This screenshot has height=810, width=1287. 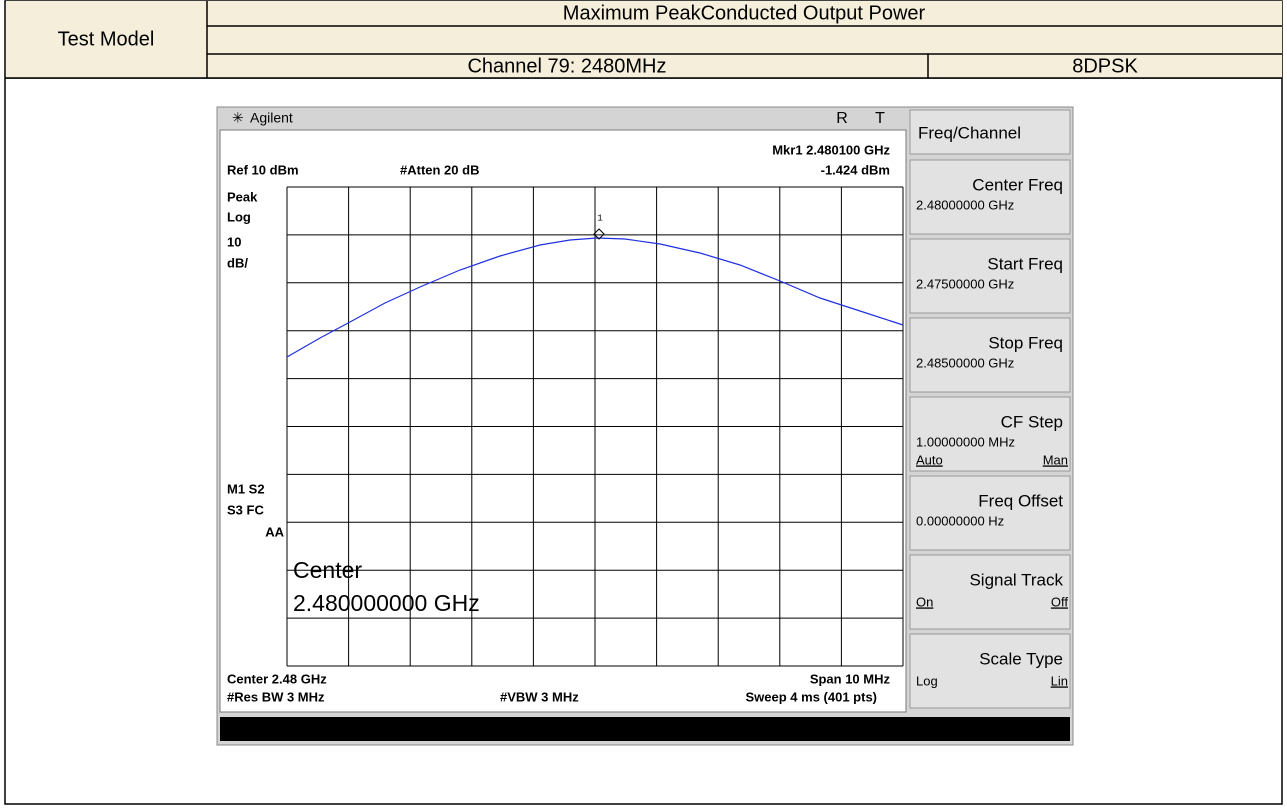 I want to click on softkey-option: Auto, so click(x=929, y=459).